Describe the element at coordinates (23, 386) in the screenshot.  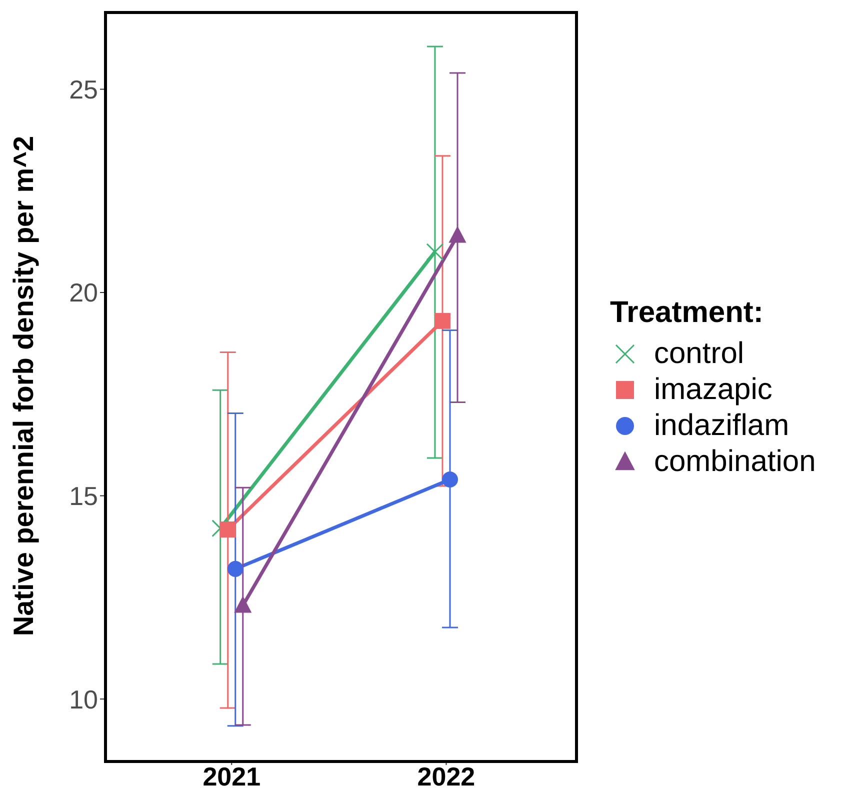
I see `y-axis-title: Native perennial forb density per m^2` at that location.